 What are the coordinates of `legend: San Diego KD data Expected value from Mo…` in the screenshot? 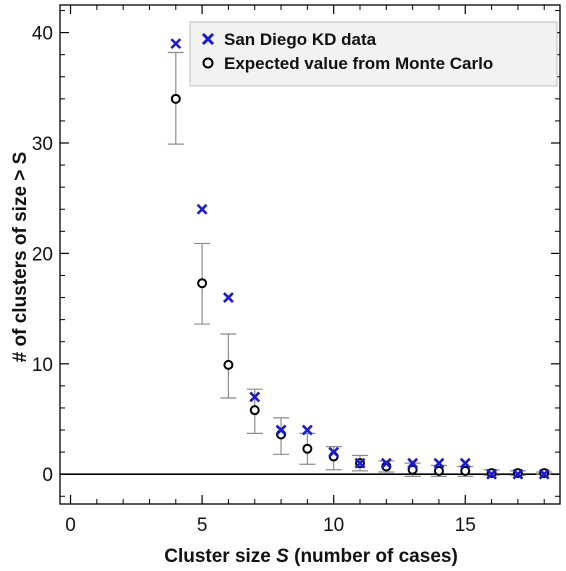 It's located at (373, 54).